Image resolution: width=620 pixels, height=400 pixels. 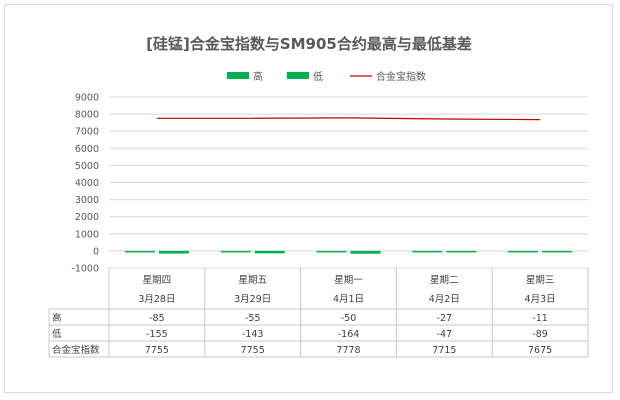 What do you see at coordinates (258, 76) in the screenshot?
I see `legend-label-0: 高` at bounding box center [258, 76].